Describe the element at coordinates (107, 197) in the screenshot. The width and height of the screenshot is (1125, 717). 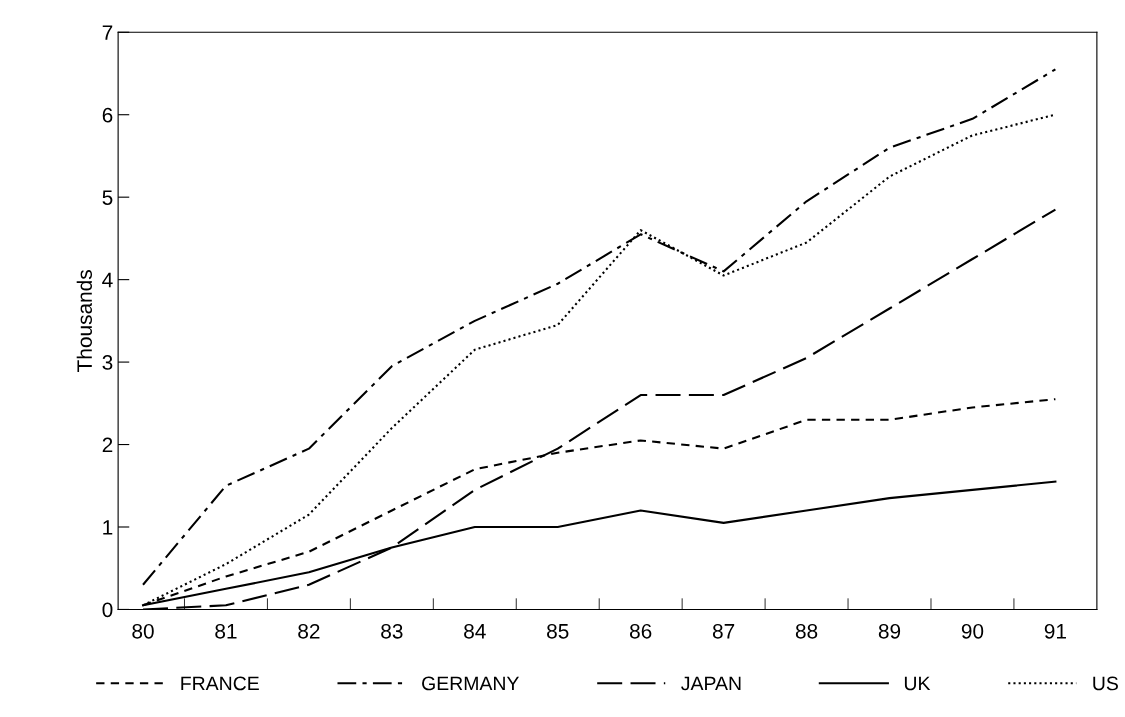
I see `y-tick-label: 5` at that location.